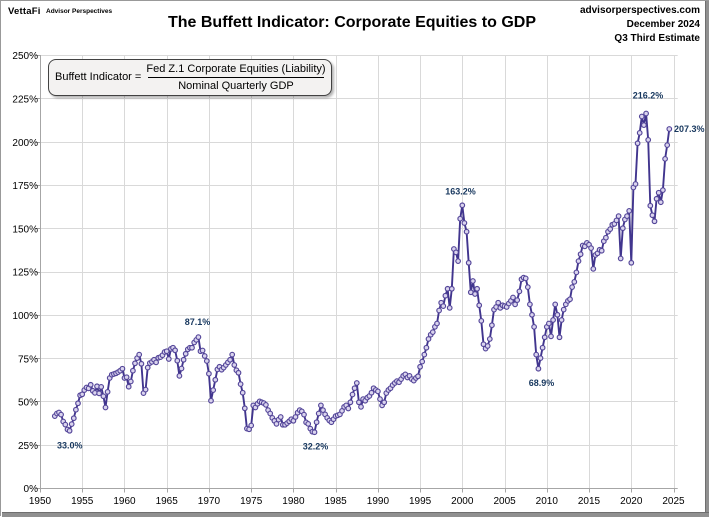  I want to click on svg-text: 68.9%, so click(542, 383).